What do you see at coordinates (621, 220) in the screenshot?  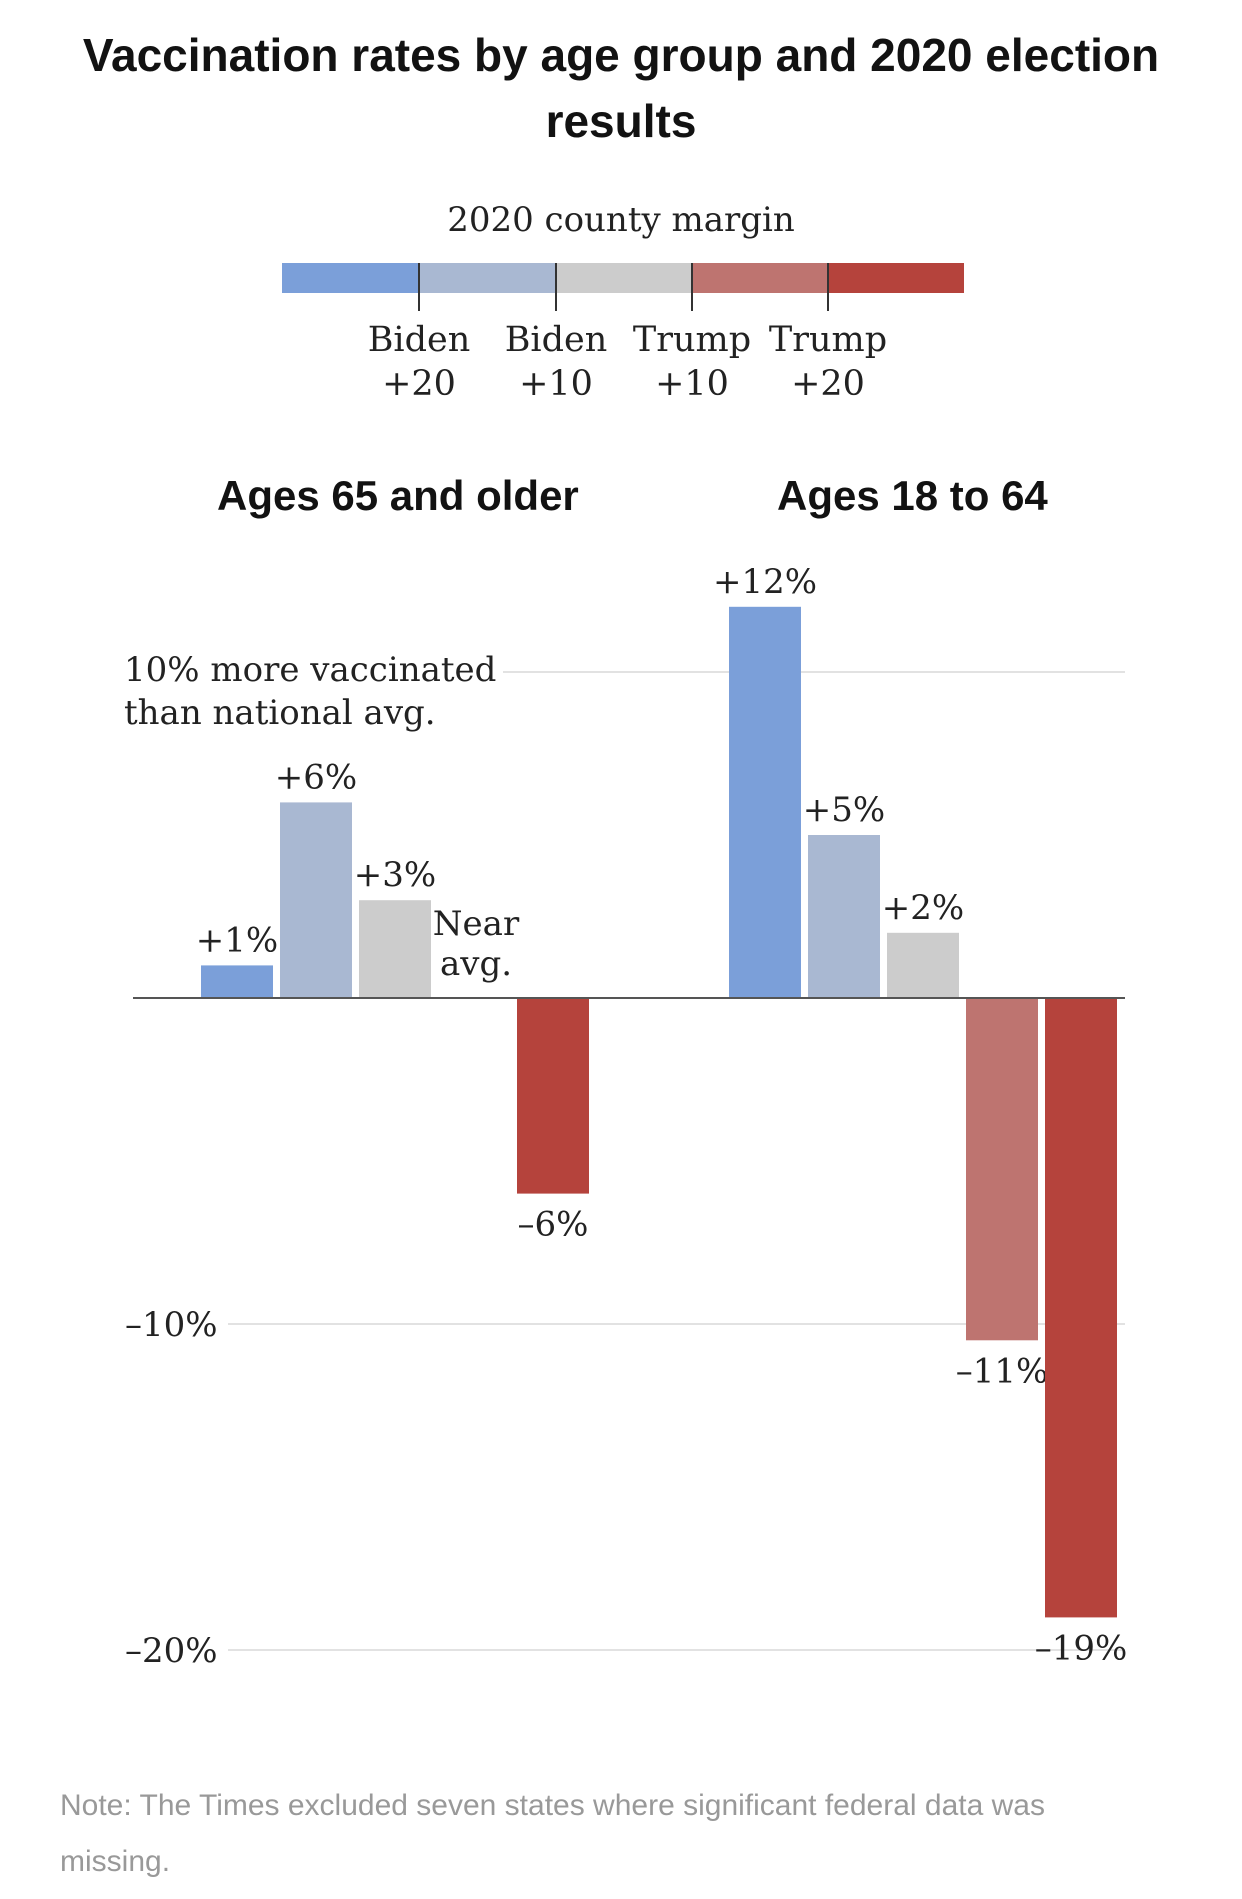 I see `legend-title: 2020 county margin` at bounding box center [621, 220].